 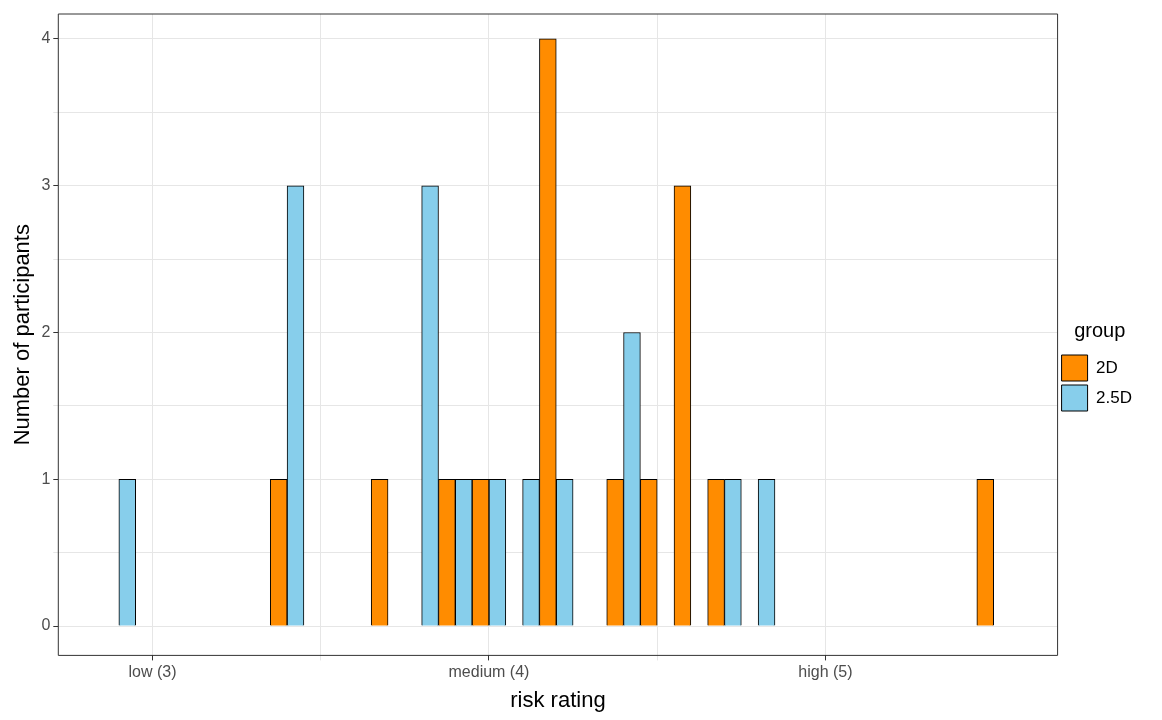 I want to click on y-tick-label: 3, so click(x=46, y=185).